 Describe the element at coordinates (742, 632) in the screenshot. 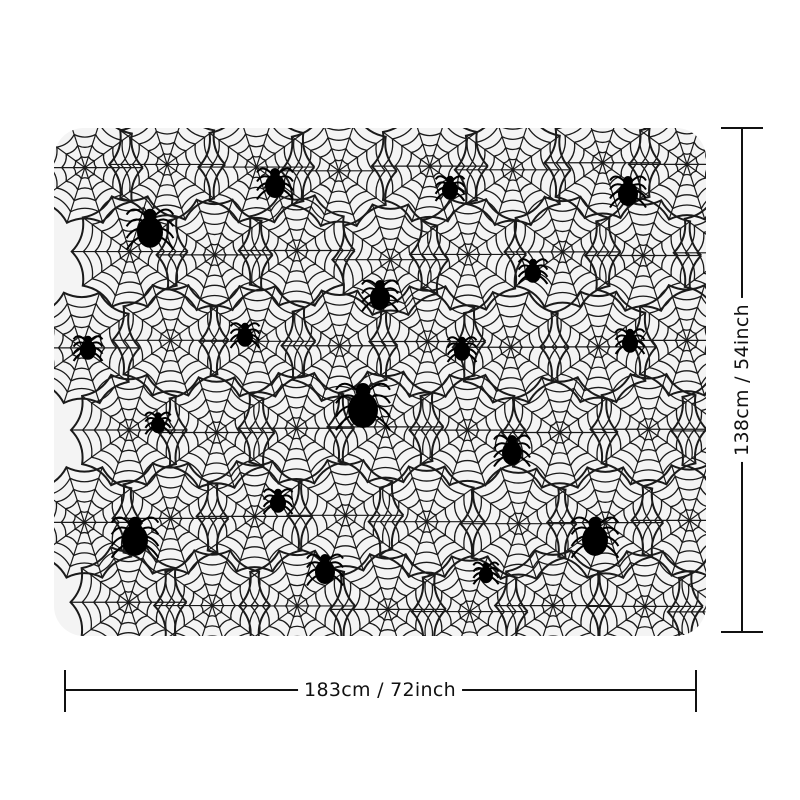

I see `height-dimension-bottom-tick` at that location.